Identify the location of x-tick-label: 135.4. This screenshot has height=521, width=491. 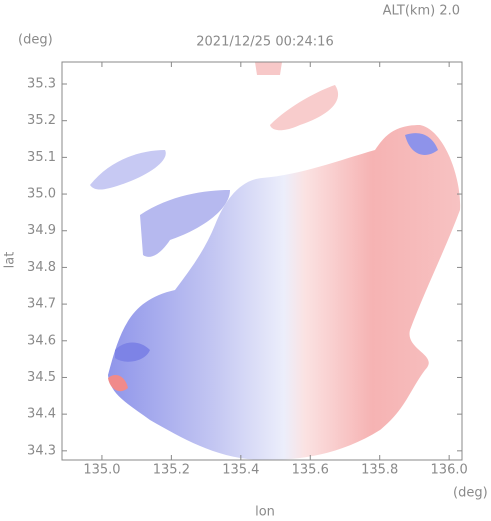
(240, 470).